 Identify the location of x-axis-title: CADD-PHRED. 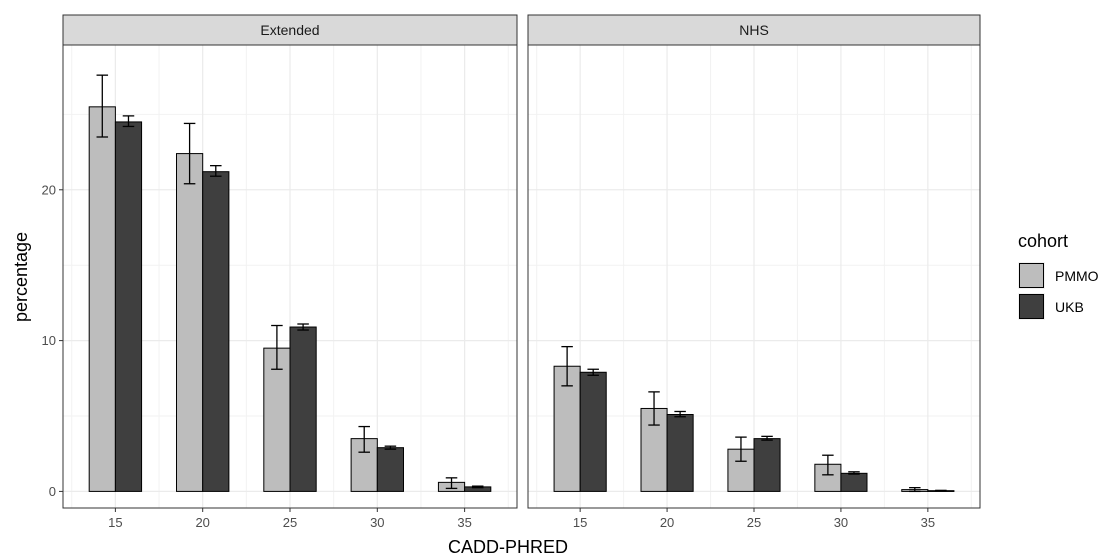
(508, 547).